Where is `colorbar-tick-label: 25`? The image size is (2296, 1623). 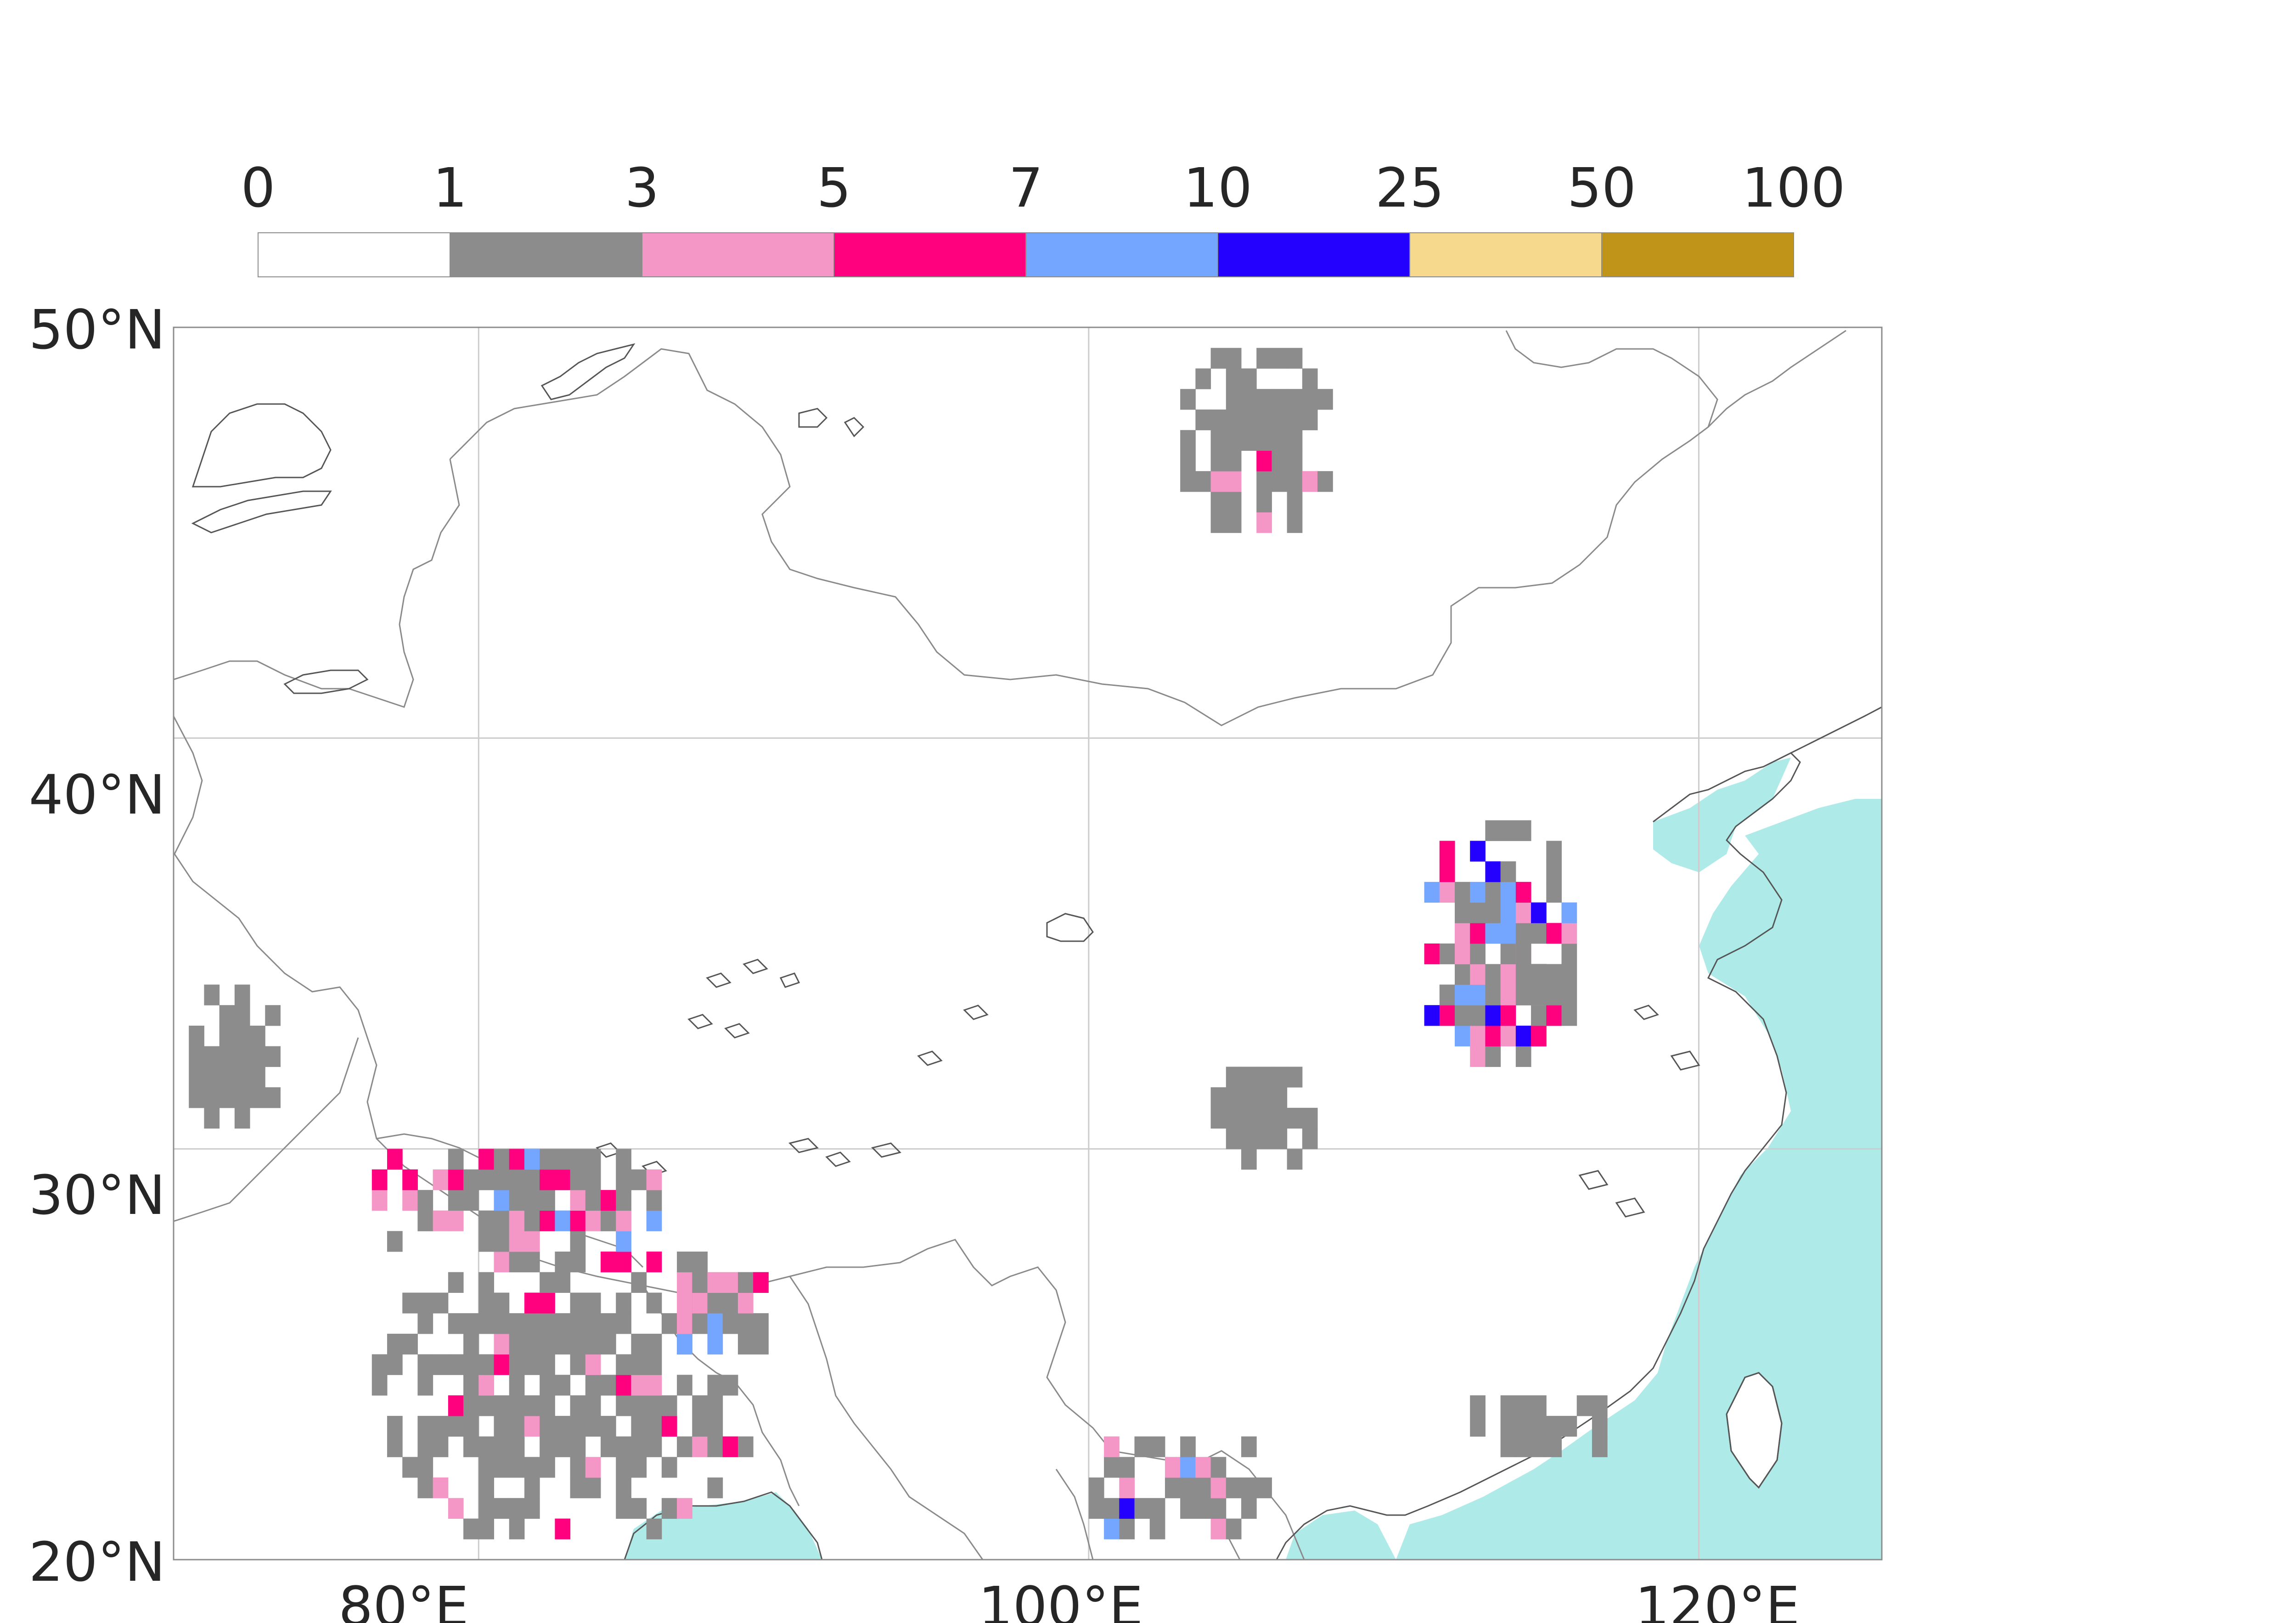 colorbar-tick-label: 25 is located at coordinates (1409, 187).